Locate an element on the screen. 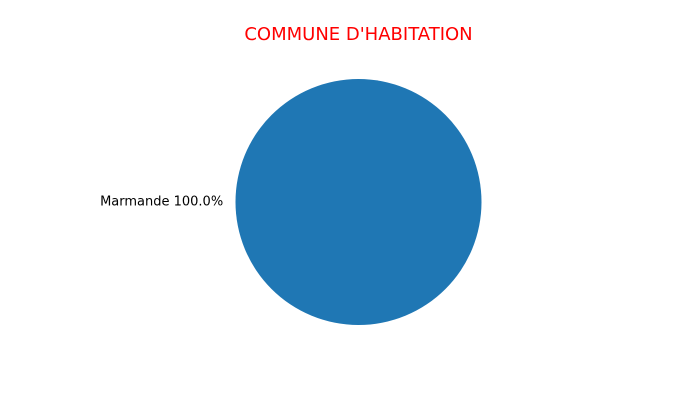  pie-slice-label: Marmande 100.0% is located at coordinates (161, 202).